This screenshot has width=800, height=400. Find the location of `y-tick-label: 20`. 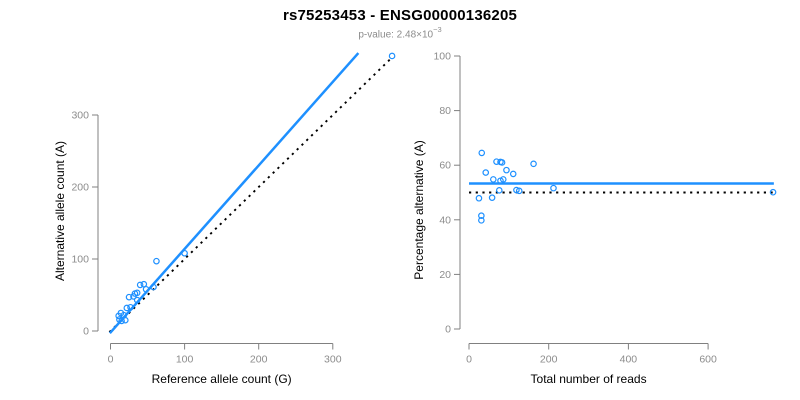

y-tick-label: 20 is located at coordinates (445, 275).